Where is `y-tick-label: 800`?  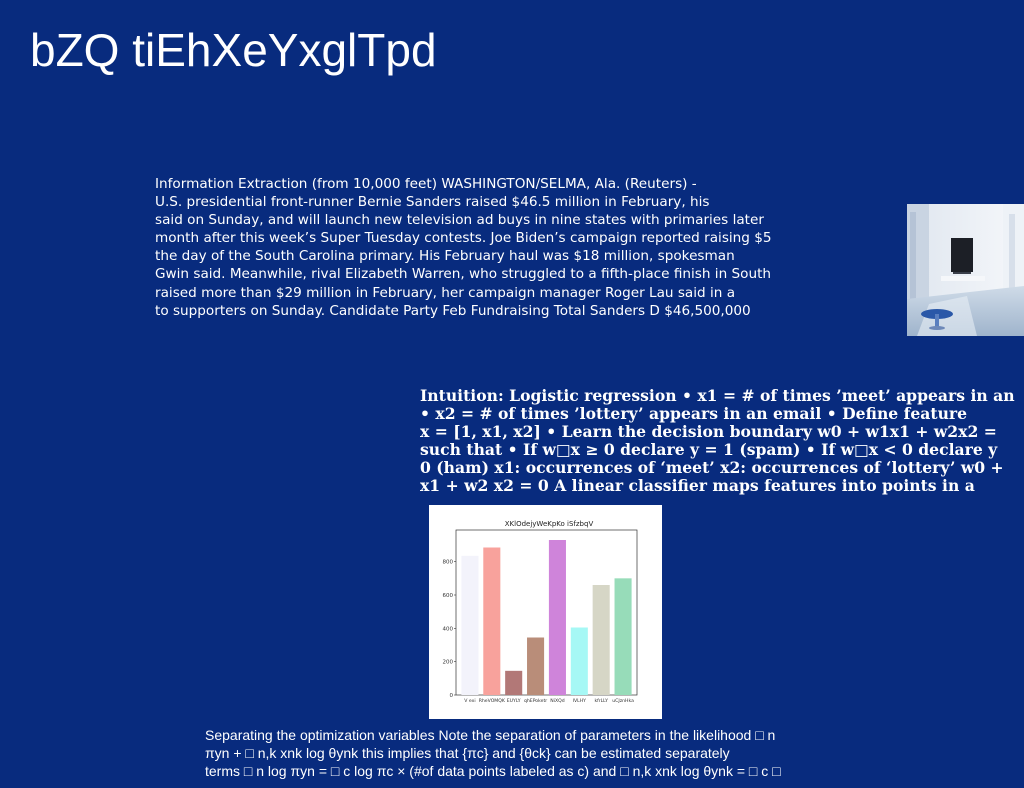
y-tick-label: 800 is located at coordinates (448, 563).